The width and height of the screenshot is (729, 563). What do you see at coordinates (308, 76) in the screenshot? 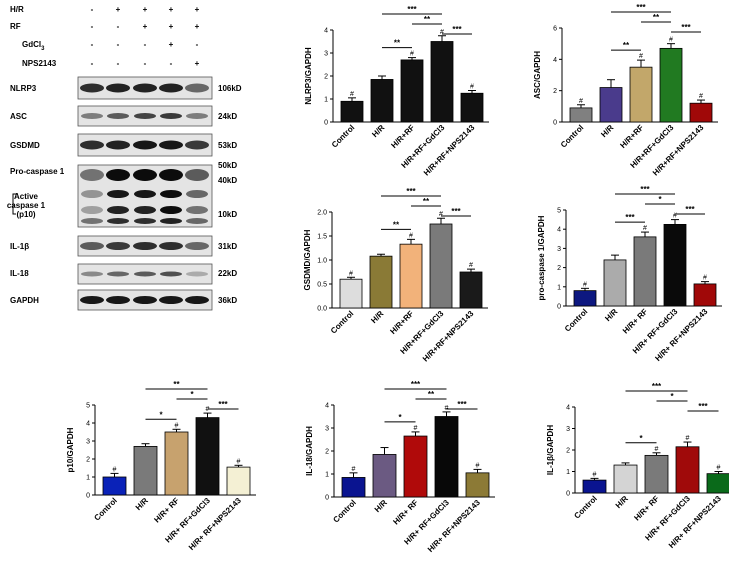
I see `y-axis-label: NLRP3/GAPDH` at bounding box center [308, 76].